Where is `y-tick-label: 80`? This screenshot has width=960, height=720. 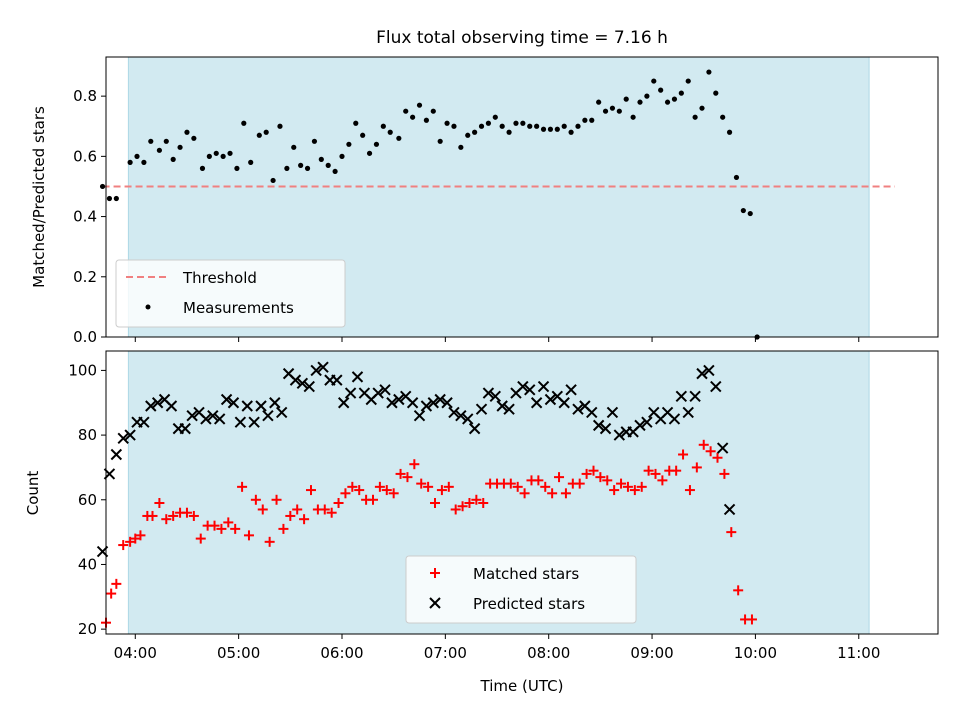 y-tick-label: 80 is located at coordinates (87, 435).